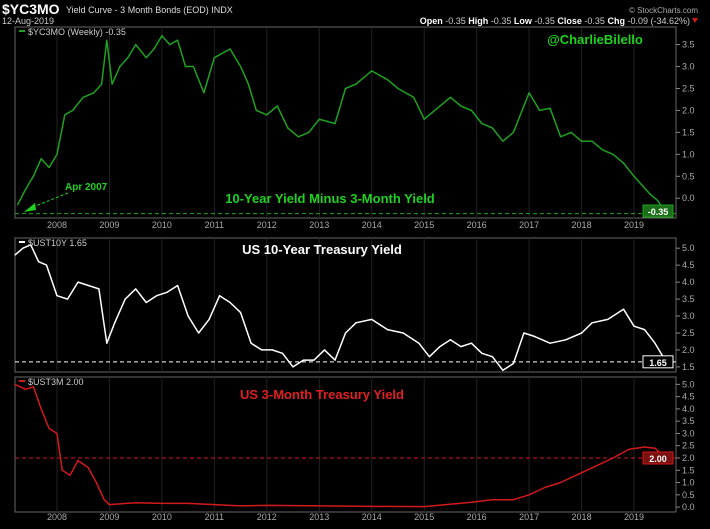  I want to click on last-value-box, so click(658, 211).